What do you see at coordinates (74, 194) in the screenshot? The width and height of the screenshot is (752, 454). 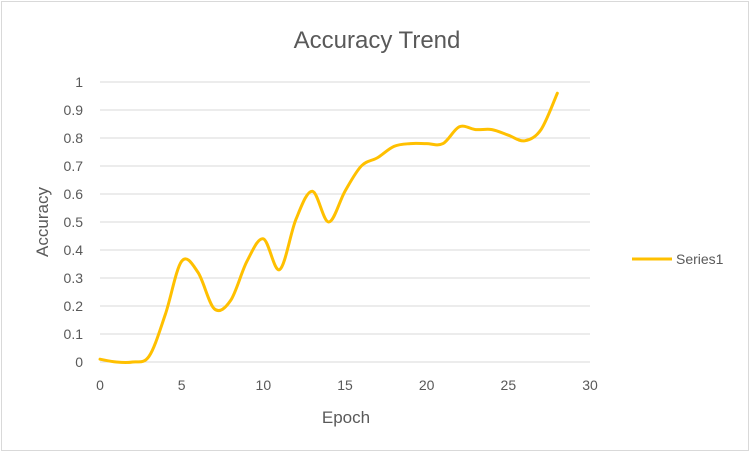 I see `y-tick-label: 0.6` at bounding box center [74, 194].